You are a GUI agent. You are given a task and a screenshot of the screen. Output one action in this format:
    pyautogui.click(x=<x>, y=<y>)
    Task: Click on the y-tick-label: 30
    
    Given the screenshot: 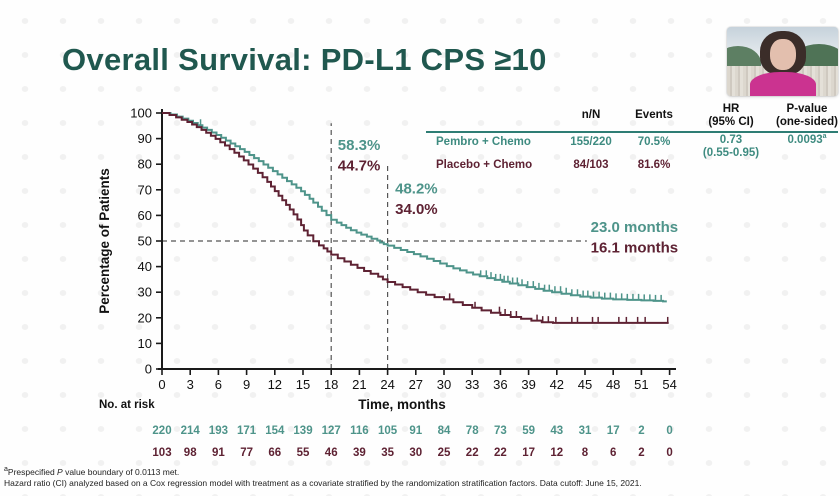 What is the action you would take?
    pyautogui.click(x=145, y=292)
    